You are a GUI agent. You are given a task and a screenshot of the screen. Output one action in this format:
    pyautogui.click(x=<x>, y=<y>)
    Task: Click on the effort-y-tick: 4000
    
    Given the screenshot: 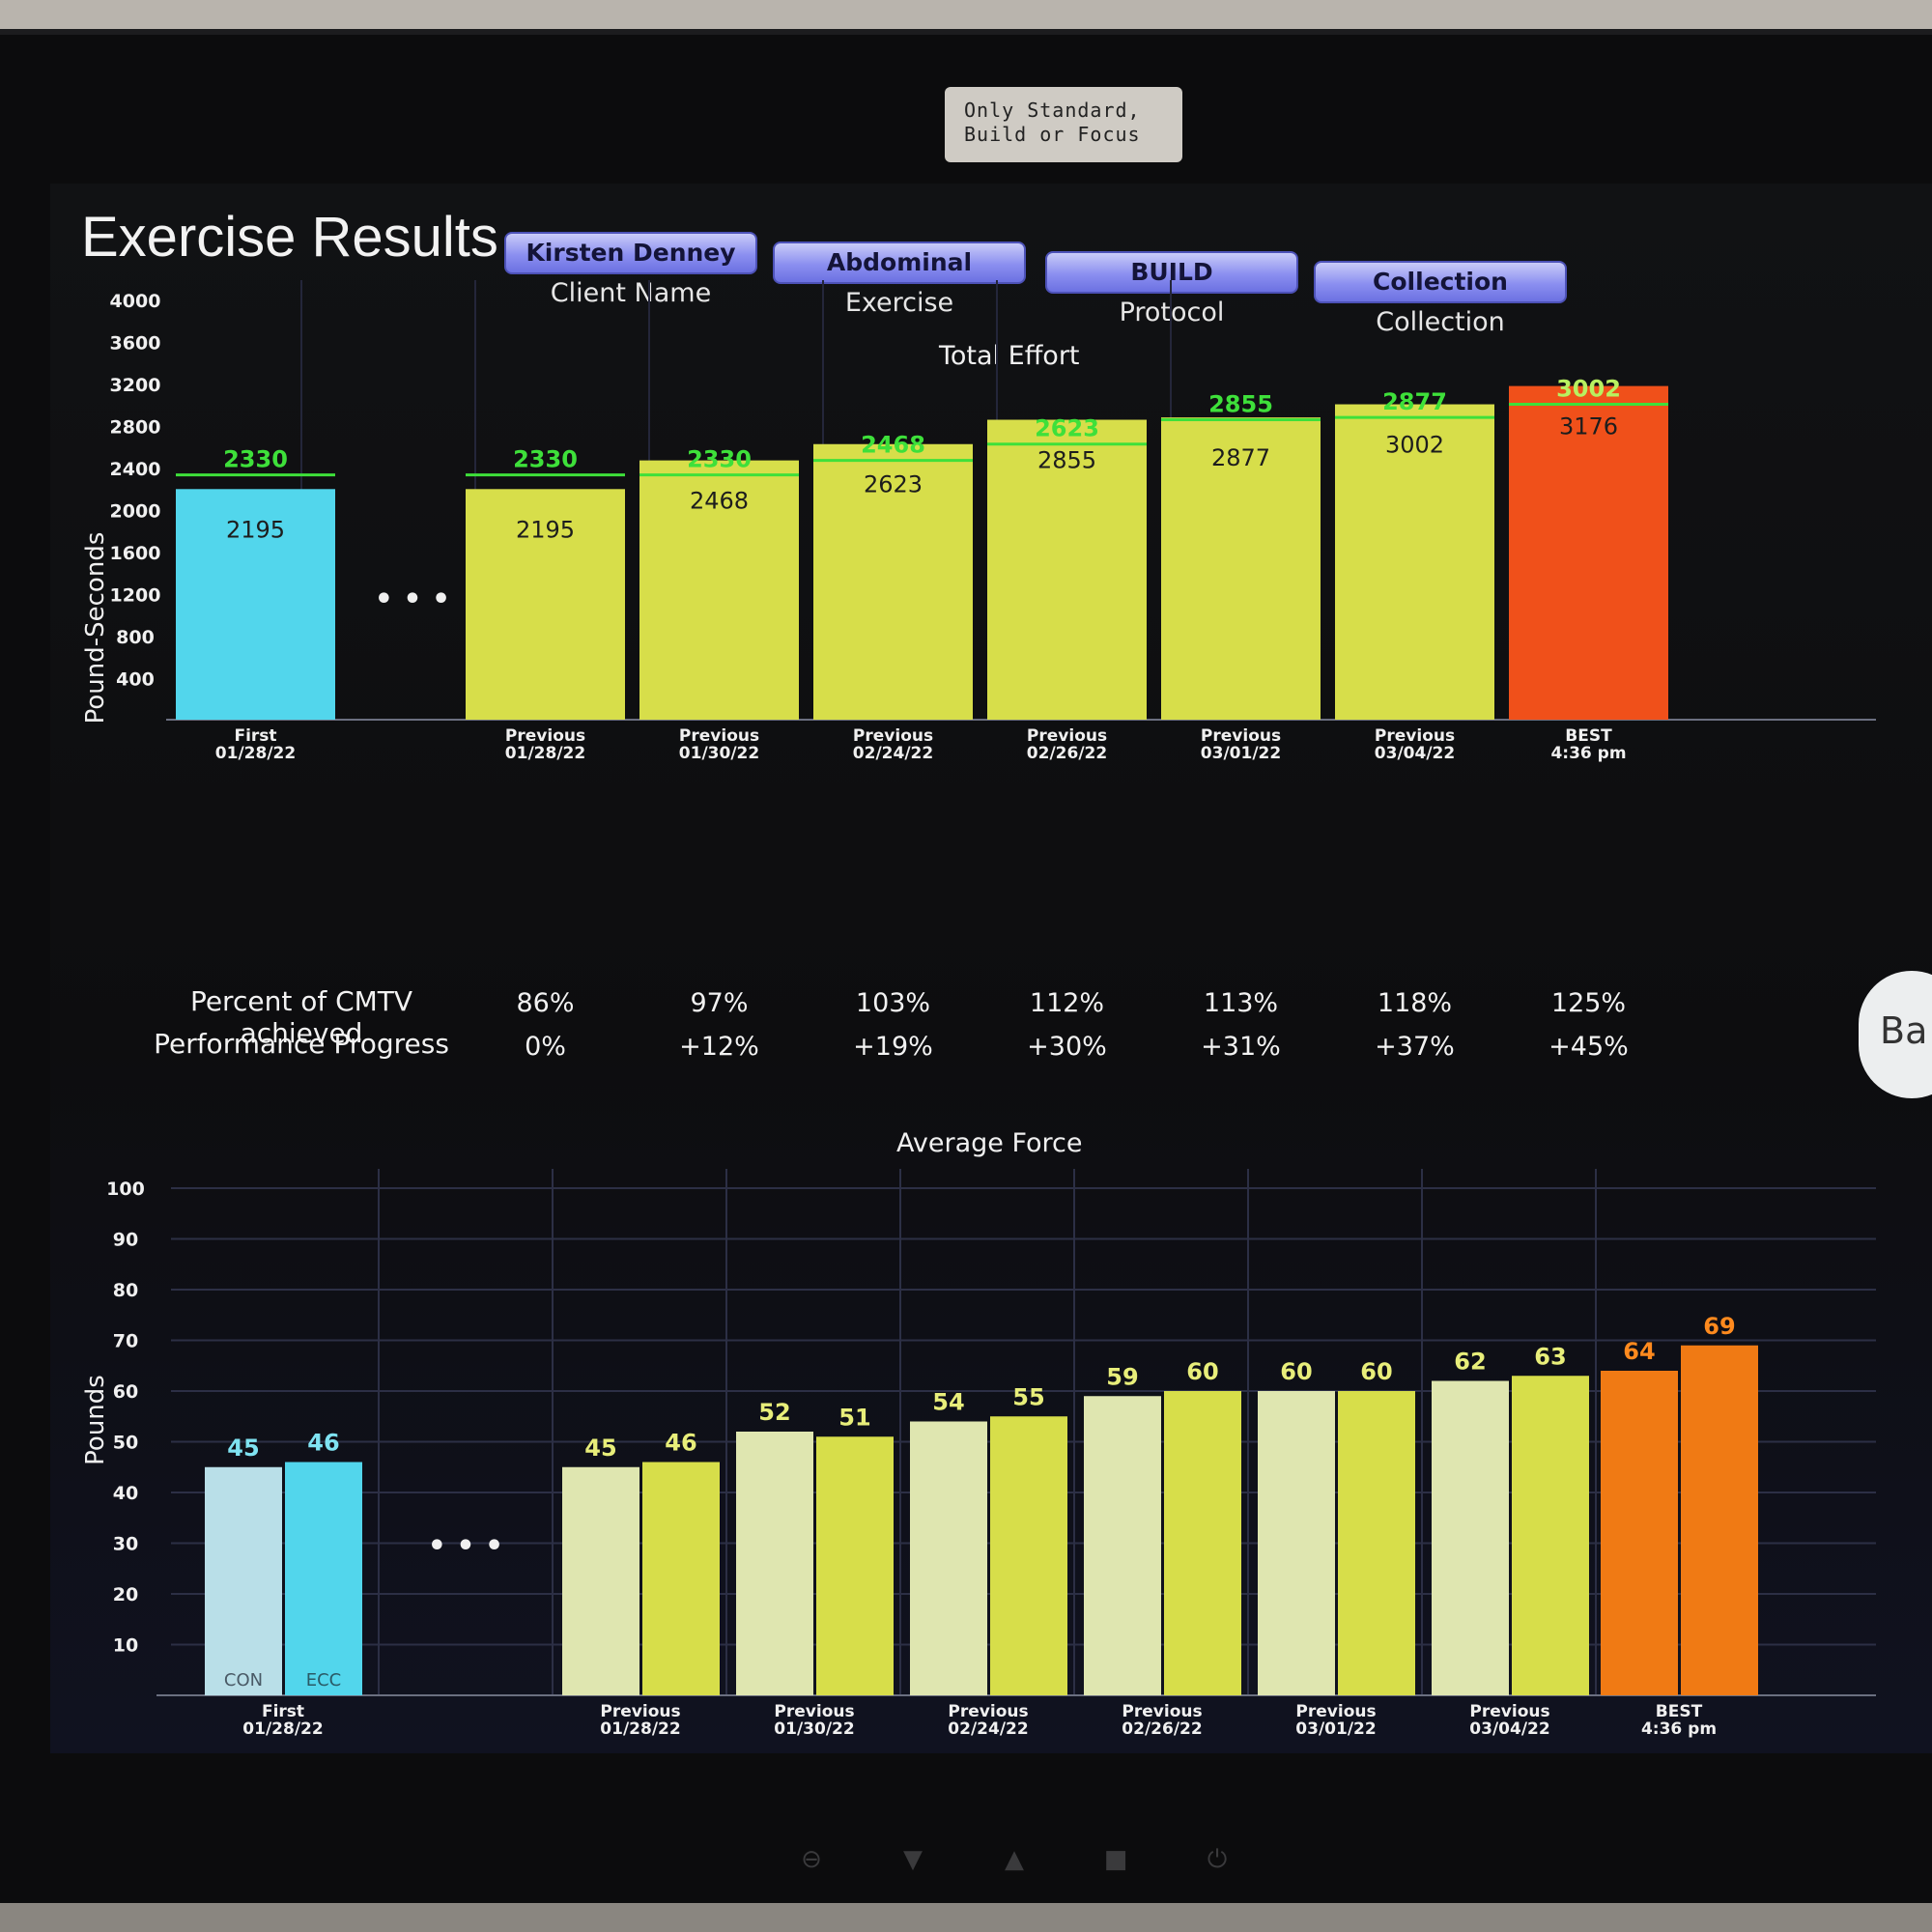 What is the action you would take?
    pyautogui.click(x=135, y=301)
    